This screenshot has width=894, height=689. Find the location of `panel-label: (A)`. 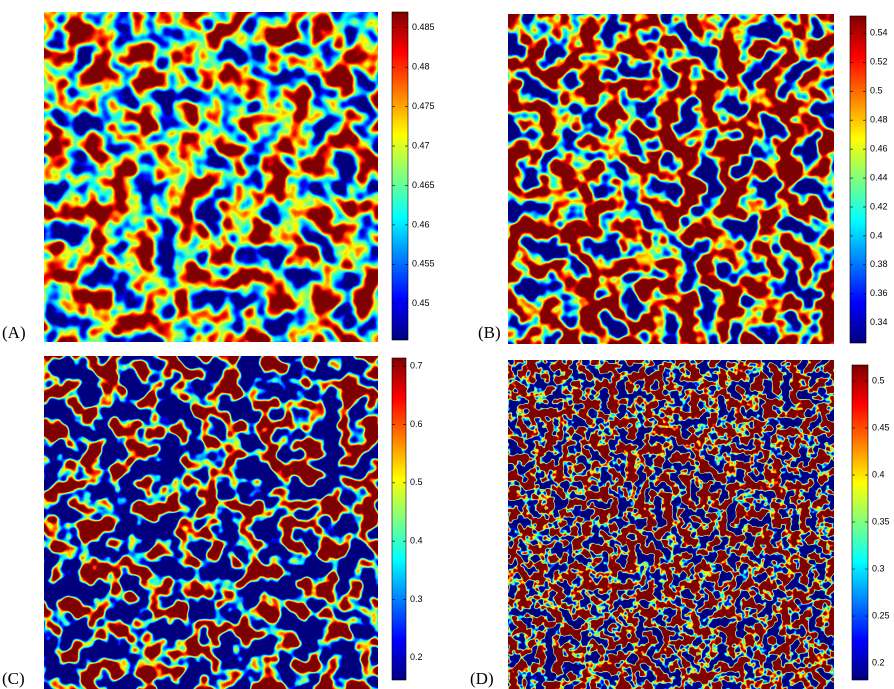

panel-label: (A) is located at coordinates (14, 332).